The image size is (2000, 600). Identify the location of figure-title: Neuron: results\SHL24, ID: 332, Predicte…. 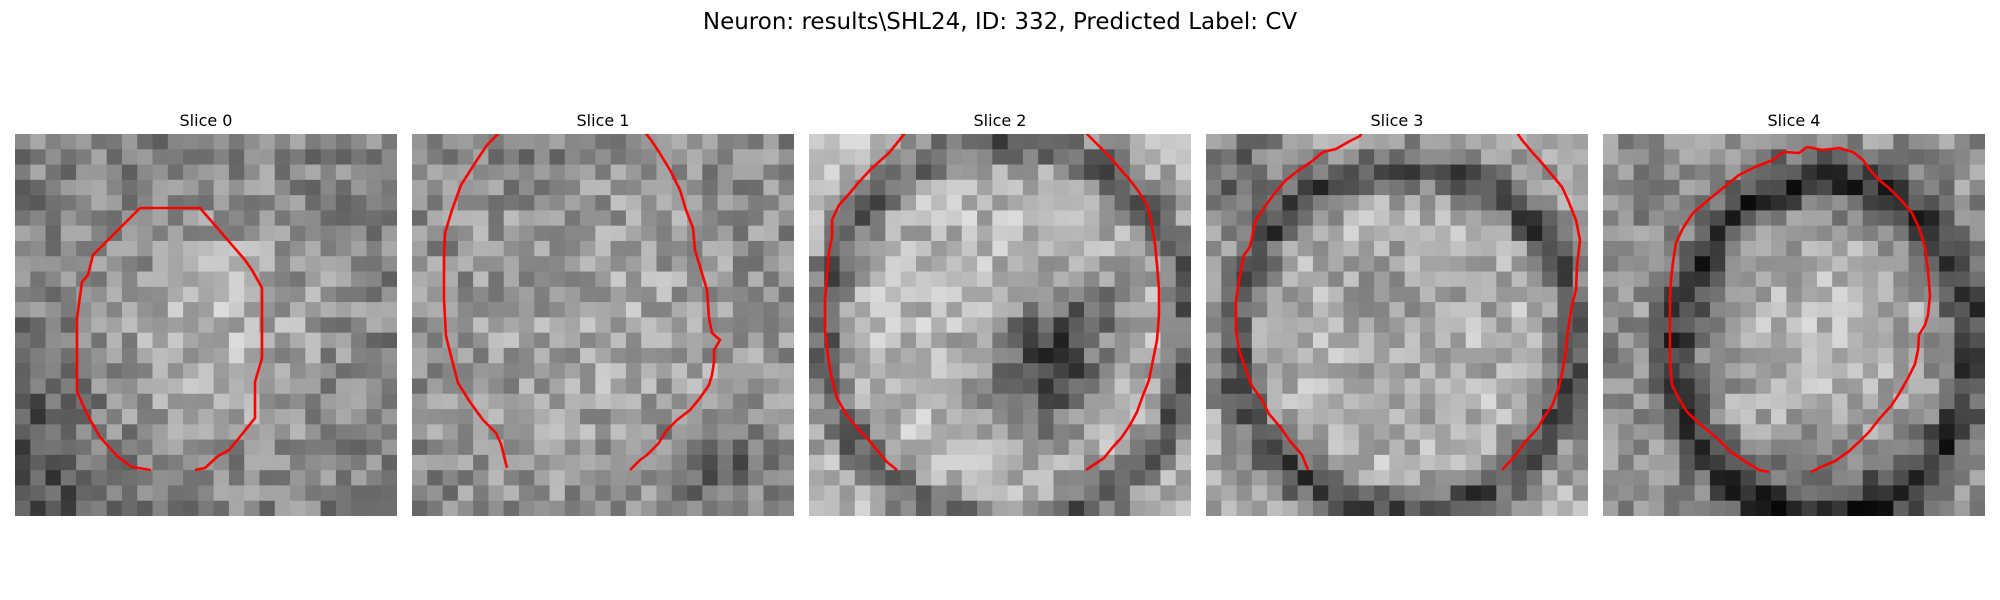
(1000, 22).